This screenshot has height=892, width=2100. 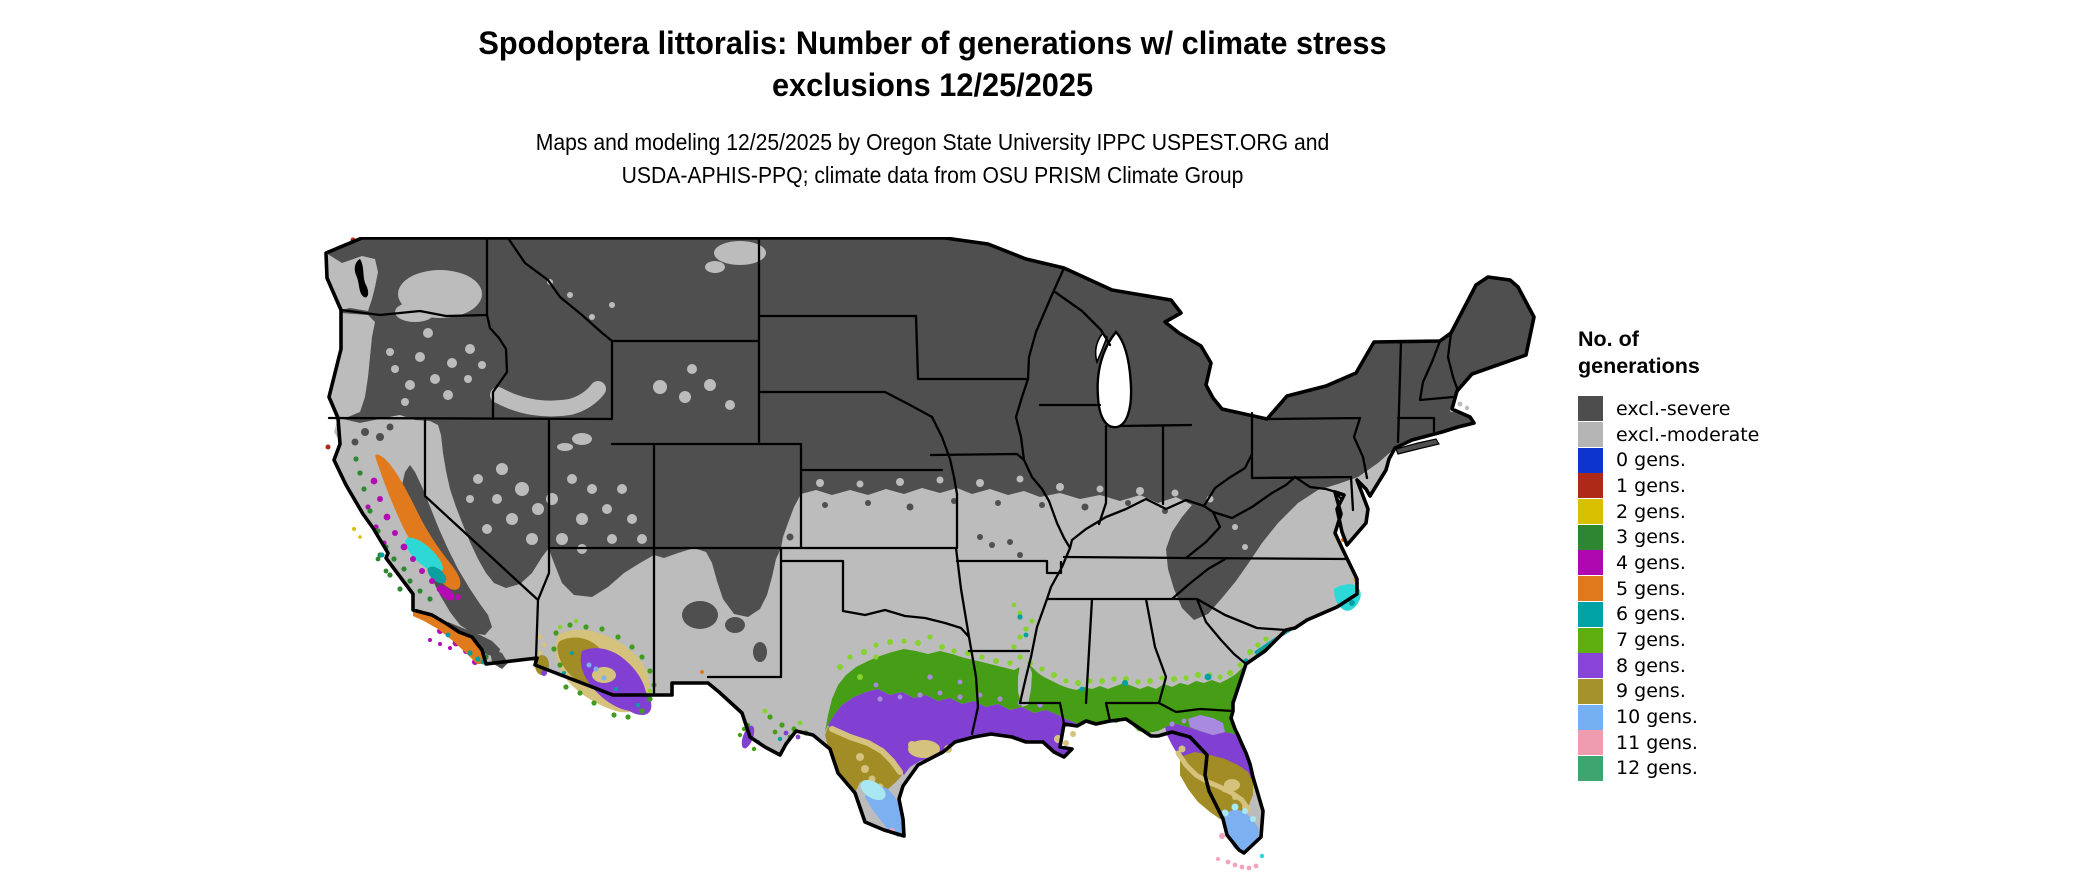 I want to click on legend-item: 0 gens., so click(x=1728, y=460).